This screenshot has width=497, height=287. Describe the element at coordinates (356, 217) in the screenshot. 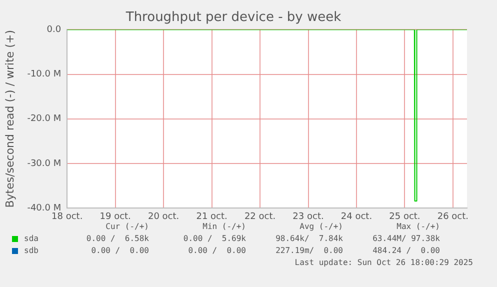

I see `x-tick-label: 24 oct.` at that location.